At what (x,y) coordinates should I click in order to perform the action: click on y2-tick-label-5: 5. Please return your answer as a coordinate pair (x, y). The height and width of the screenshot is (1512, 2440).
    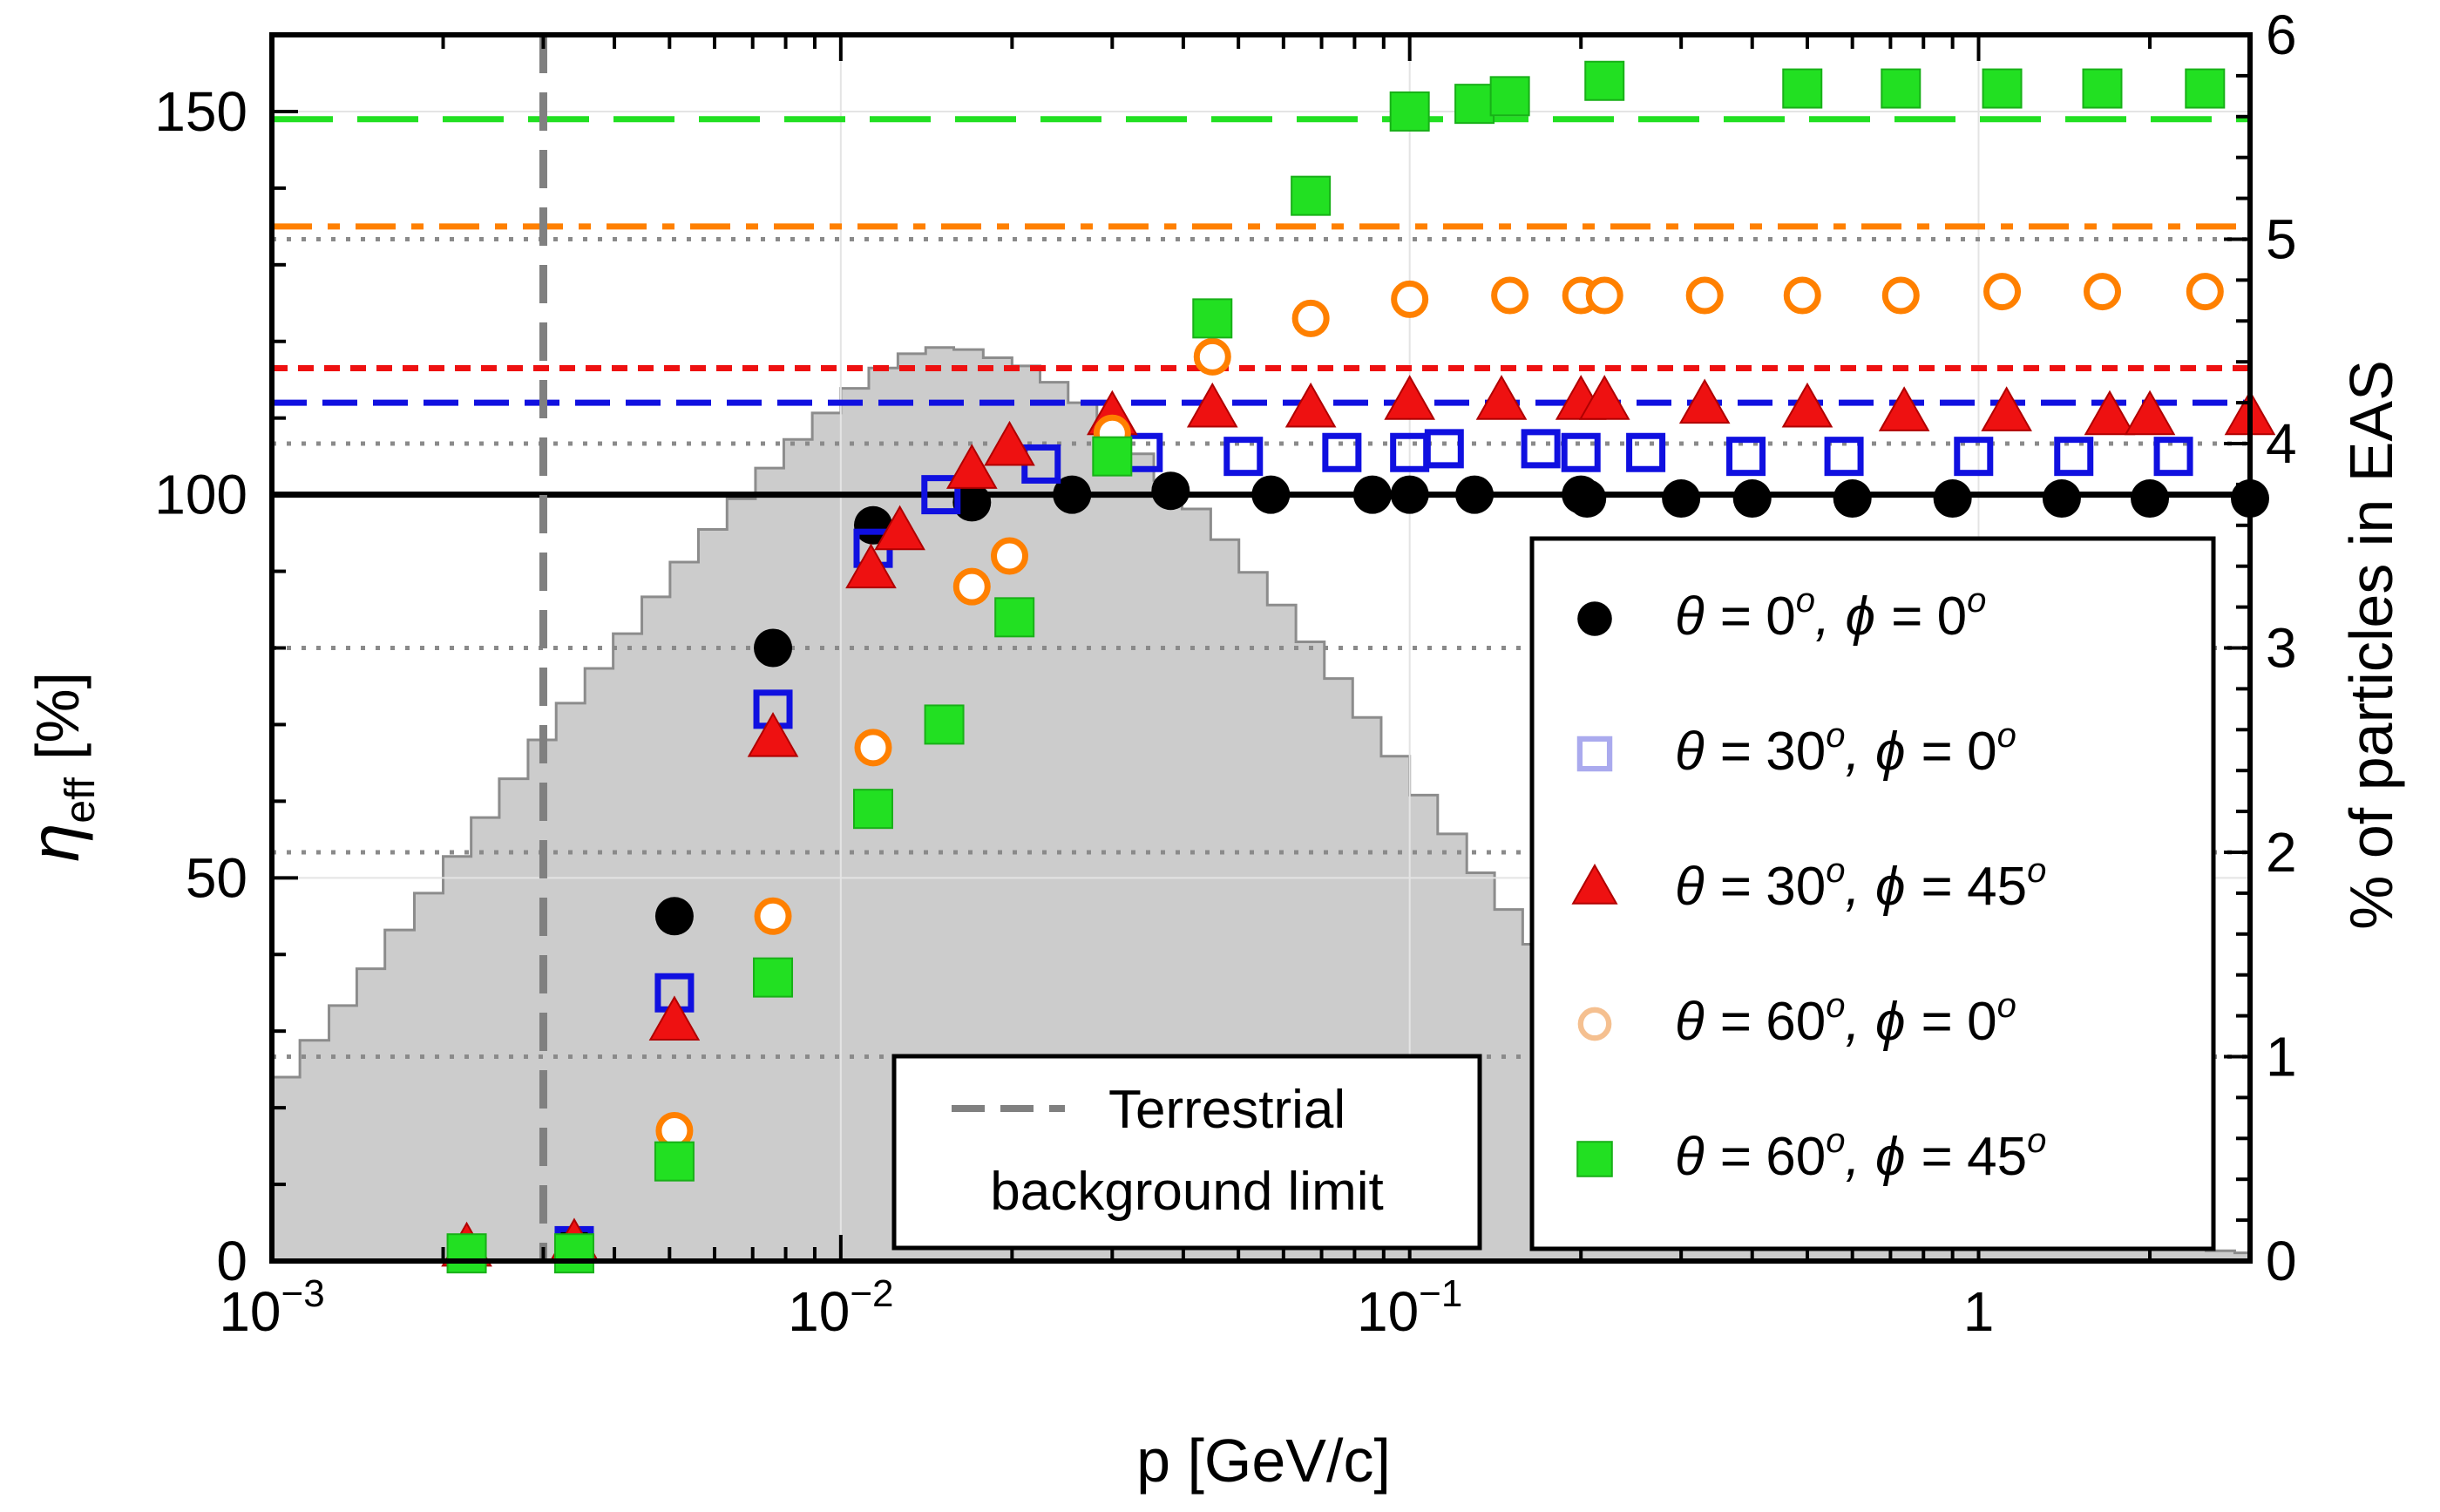
    Looking at the image, I should click on (2281, 239).